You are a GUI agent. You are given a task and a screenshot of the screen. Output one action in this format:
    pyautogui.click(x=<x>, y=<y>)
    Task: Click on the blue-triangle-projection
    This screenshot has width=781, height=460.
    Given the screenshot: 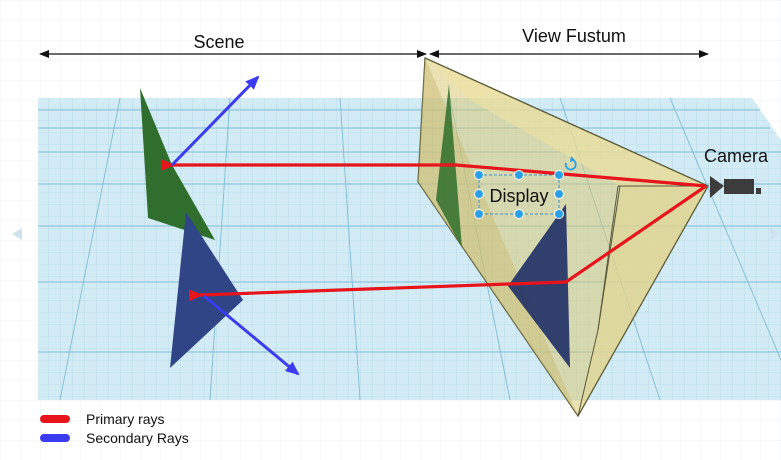 What is the action you would take?
    pyautogui.click(x=539, y=286)
    